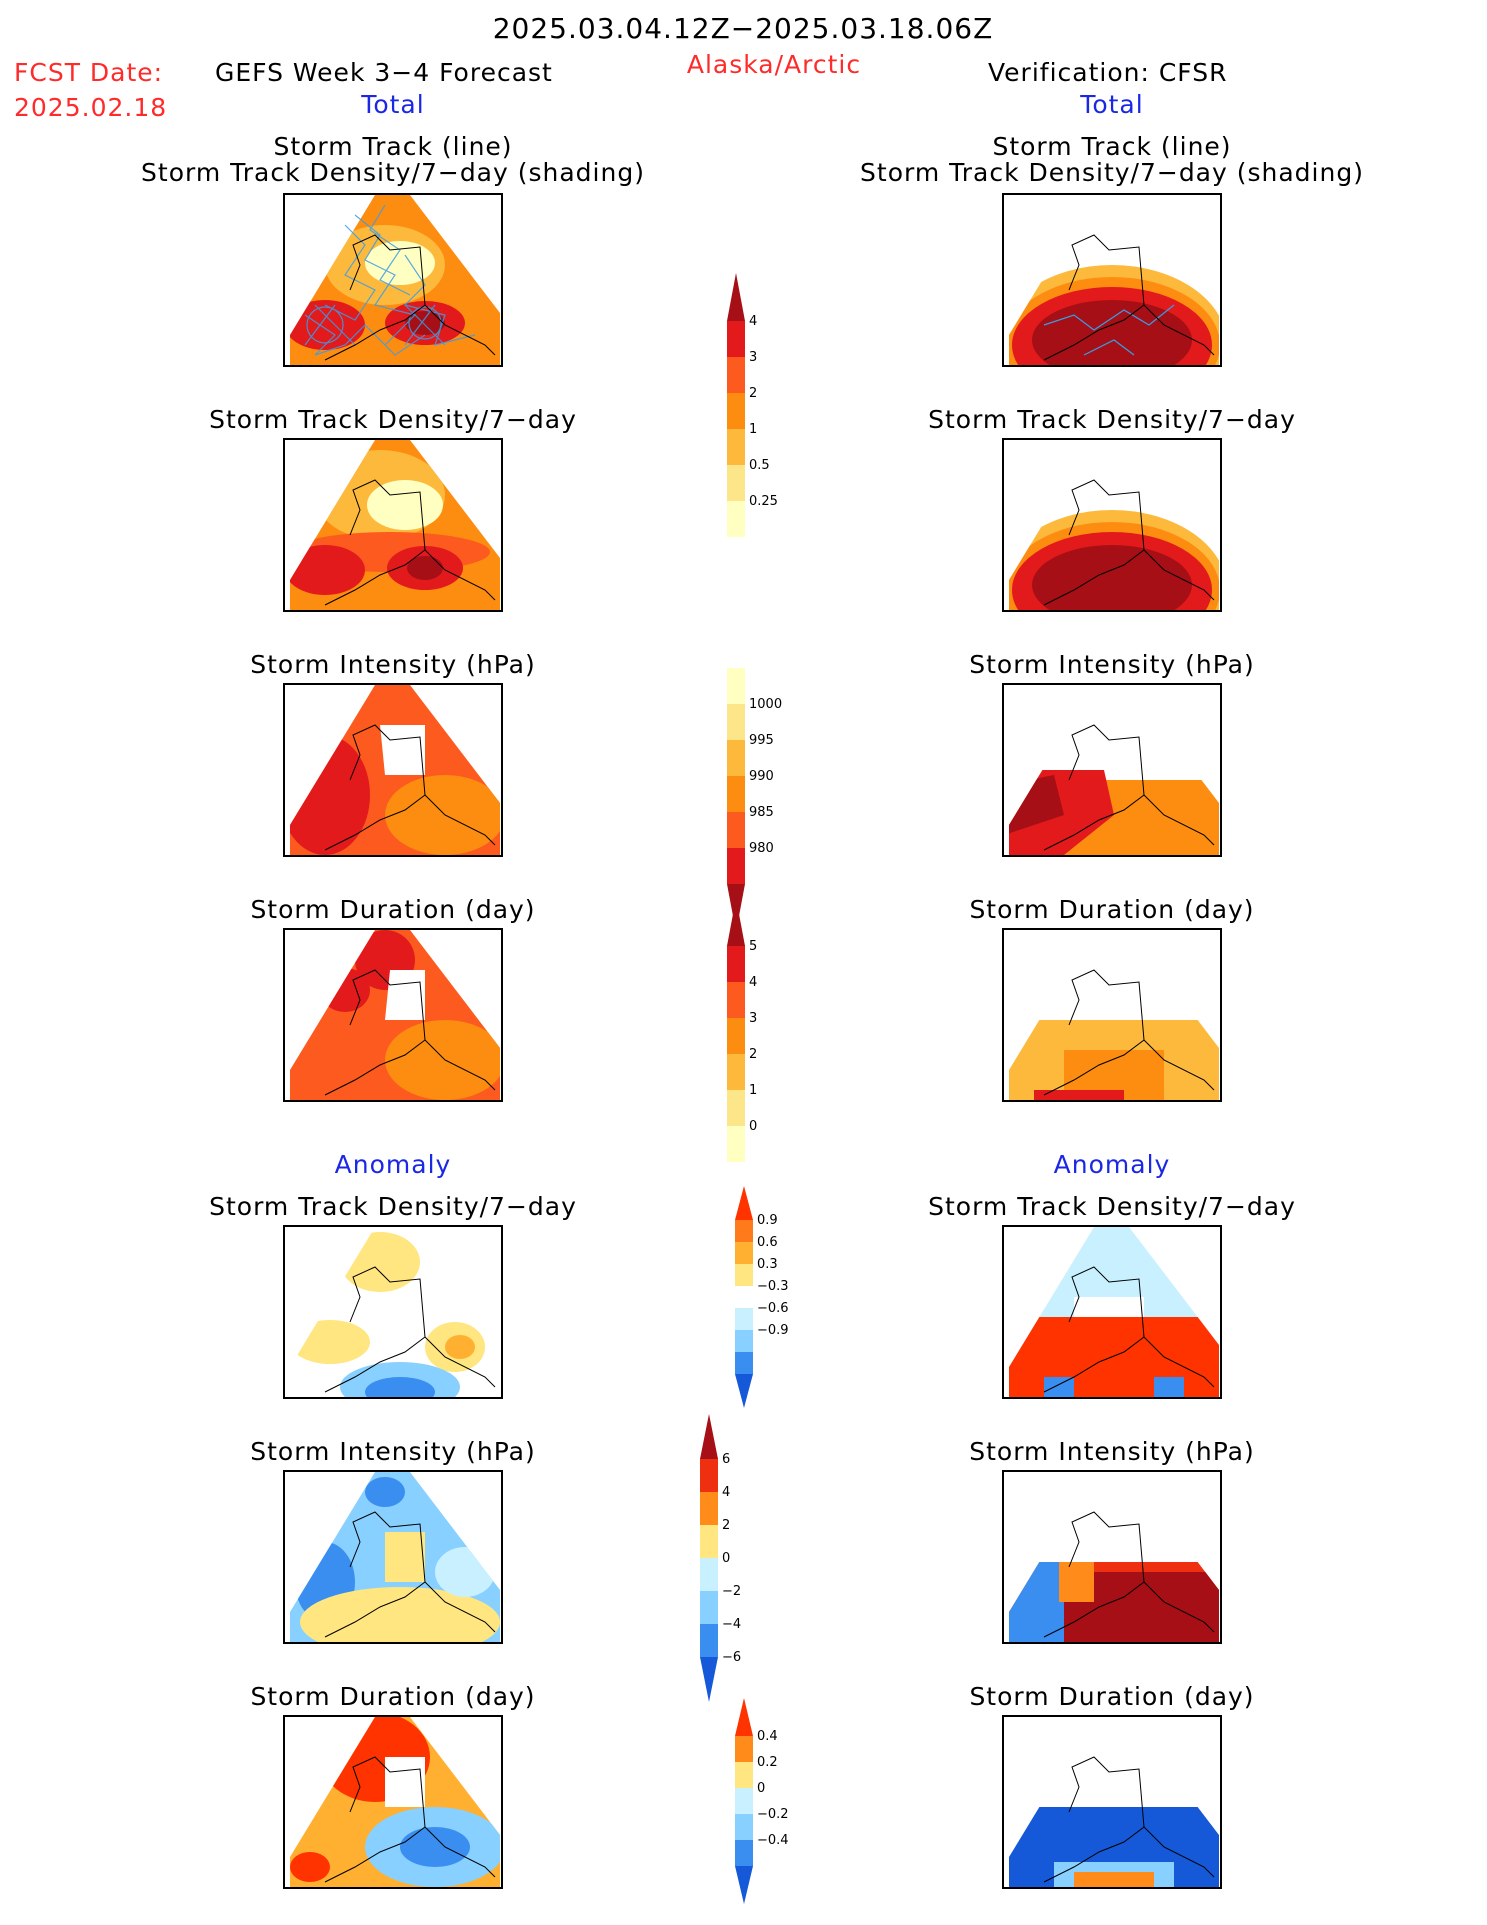 This screenshot has width=1487, height=1925. Describe the element at coordinates (752, 405) in the screenshot. I see `cb-density-svg: 4 3 2 1 0.5 0.25` at that location.